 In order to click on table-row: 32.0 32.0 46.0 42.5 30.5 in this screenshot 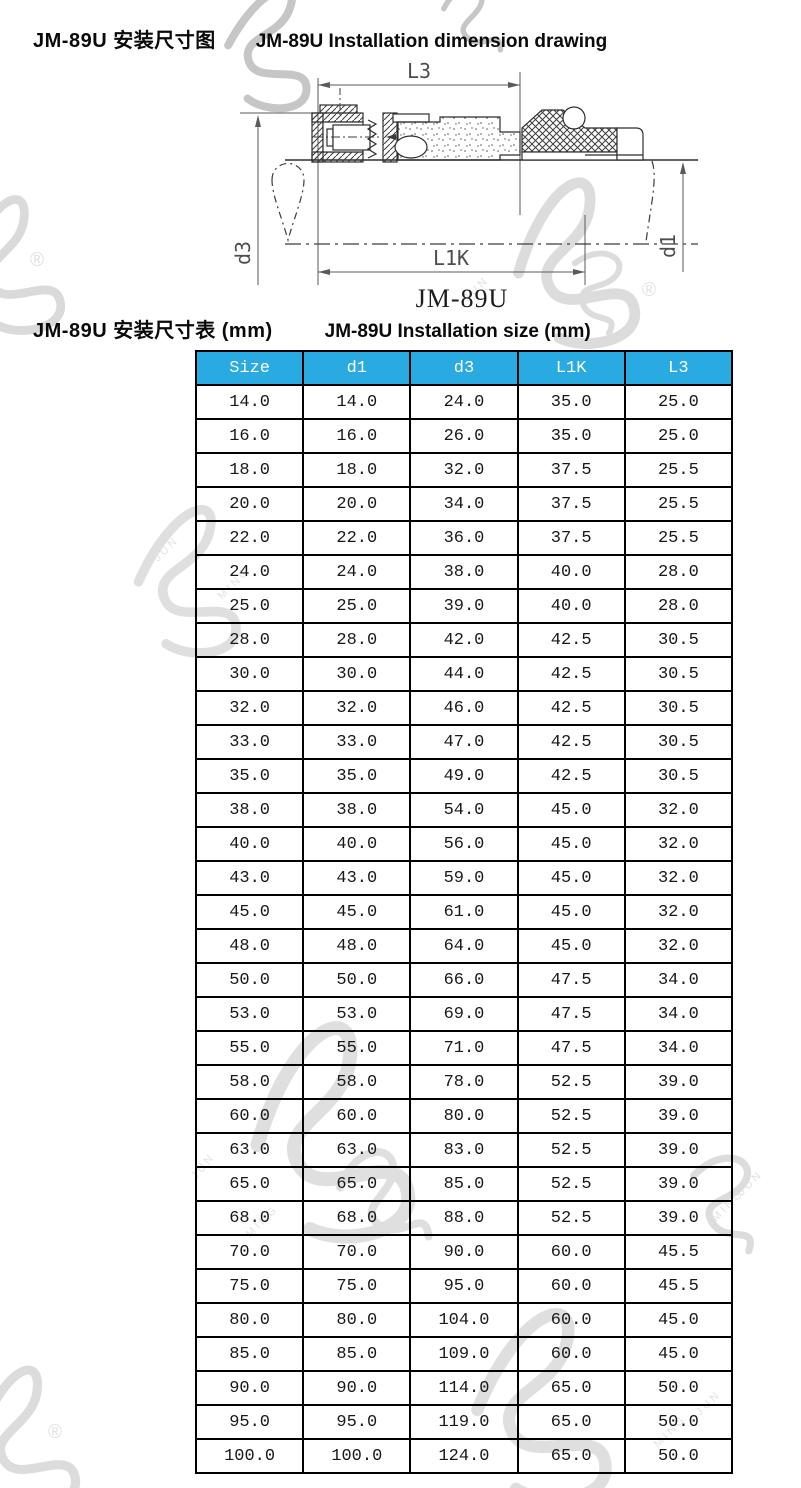, I will do `click(464, 708)`.